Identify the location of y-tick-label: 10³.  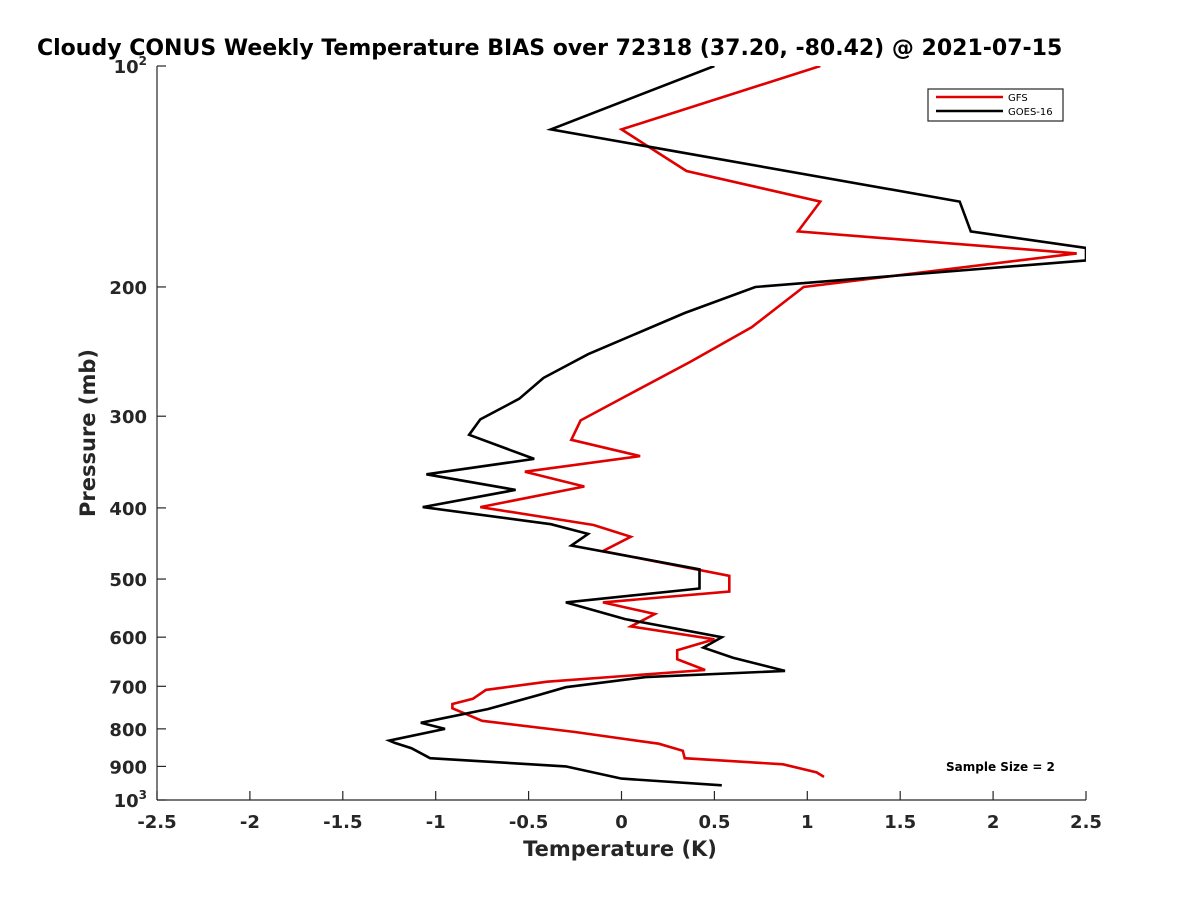
(130, 800).